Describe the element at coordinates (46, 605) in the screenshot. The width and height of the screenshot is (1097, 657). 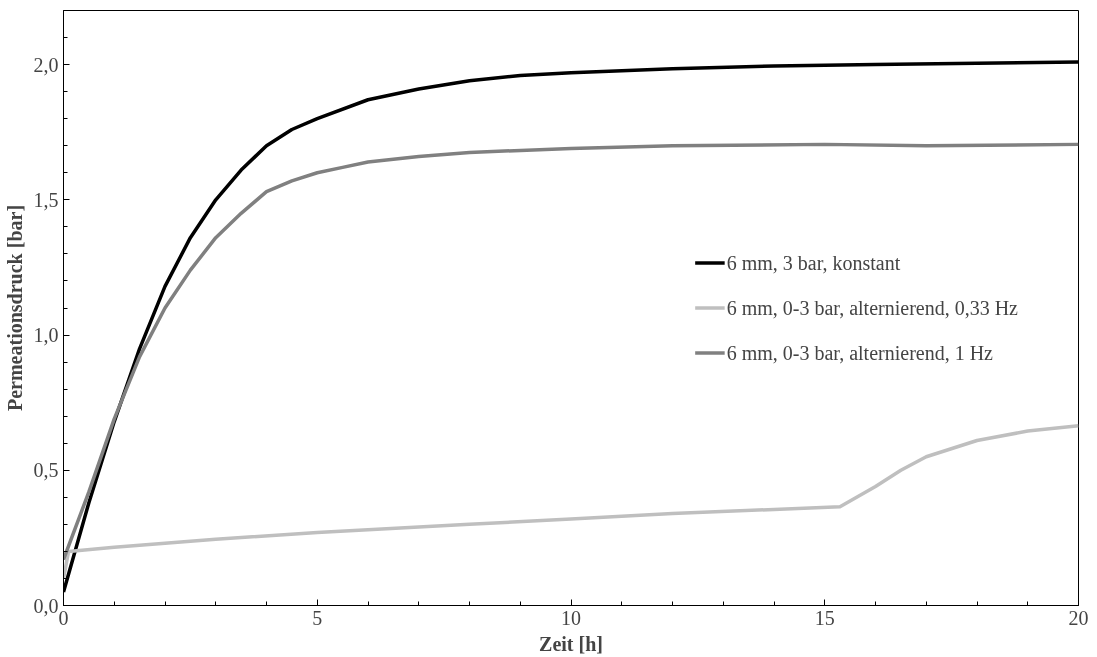
I see `y-tick-label: 0,0` at that location.